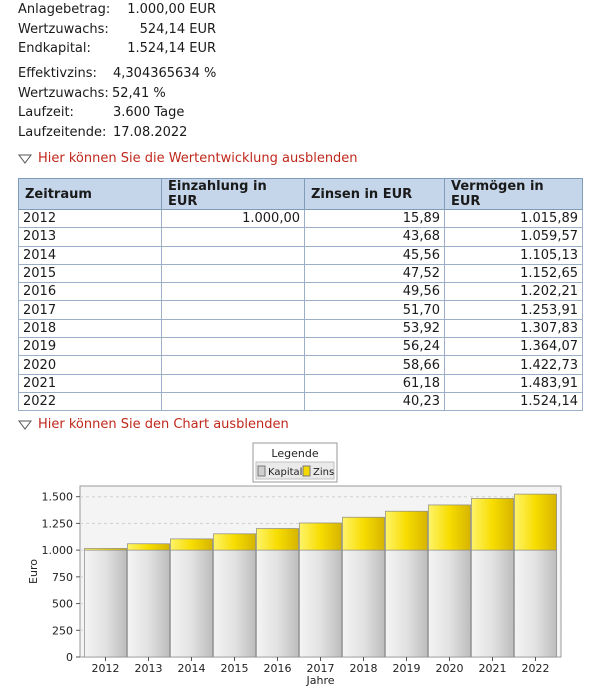 The height and width of the screenshot is (694, 600). Describe the element at coordinates (63, 93) in the screenshot. I see `wertzuwachs-pct-label: Wertzuwachs:` at that location.